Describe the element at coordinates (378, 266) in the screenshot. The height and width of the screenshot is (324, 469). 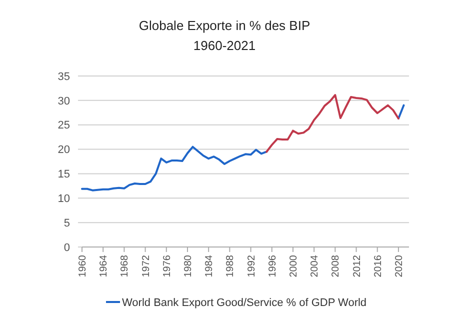
I see `x-tick-label: 2016` at that location.